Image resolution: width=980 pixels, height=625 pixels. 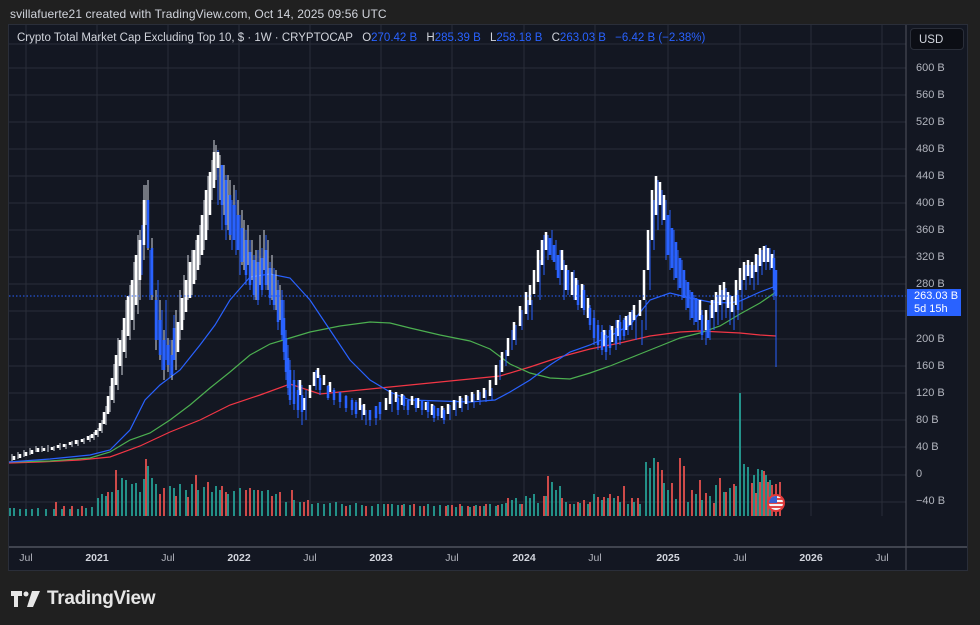 I want to click on open-label: O, so click(x=367, y=38).